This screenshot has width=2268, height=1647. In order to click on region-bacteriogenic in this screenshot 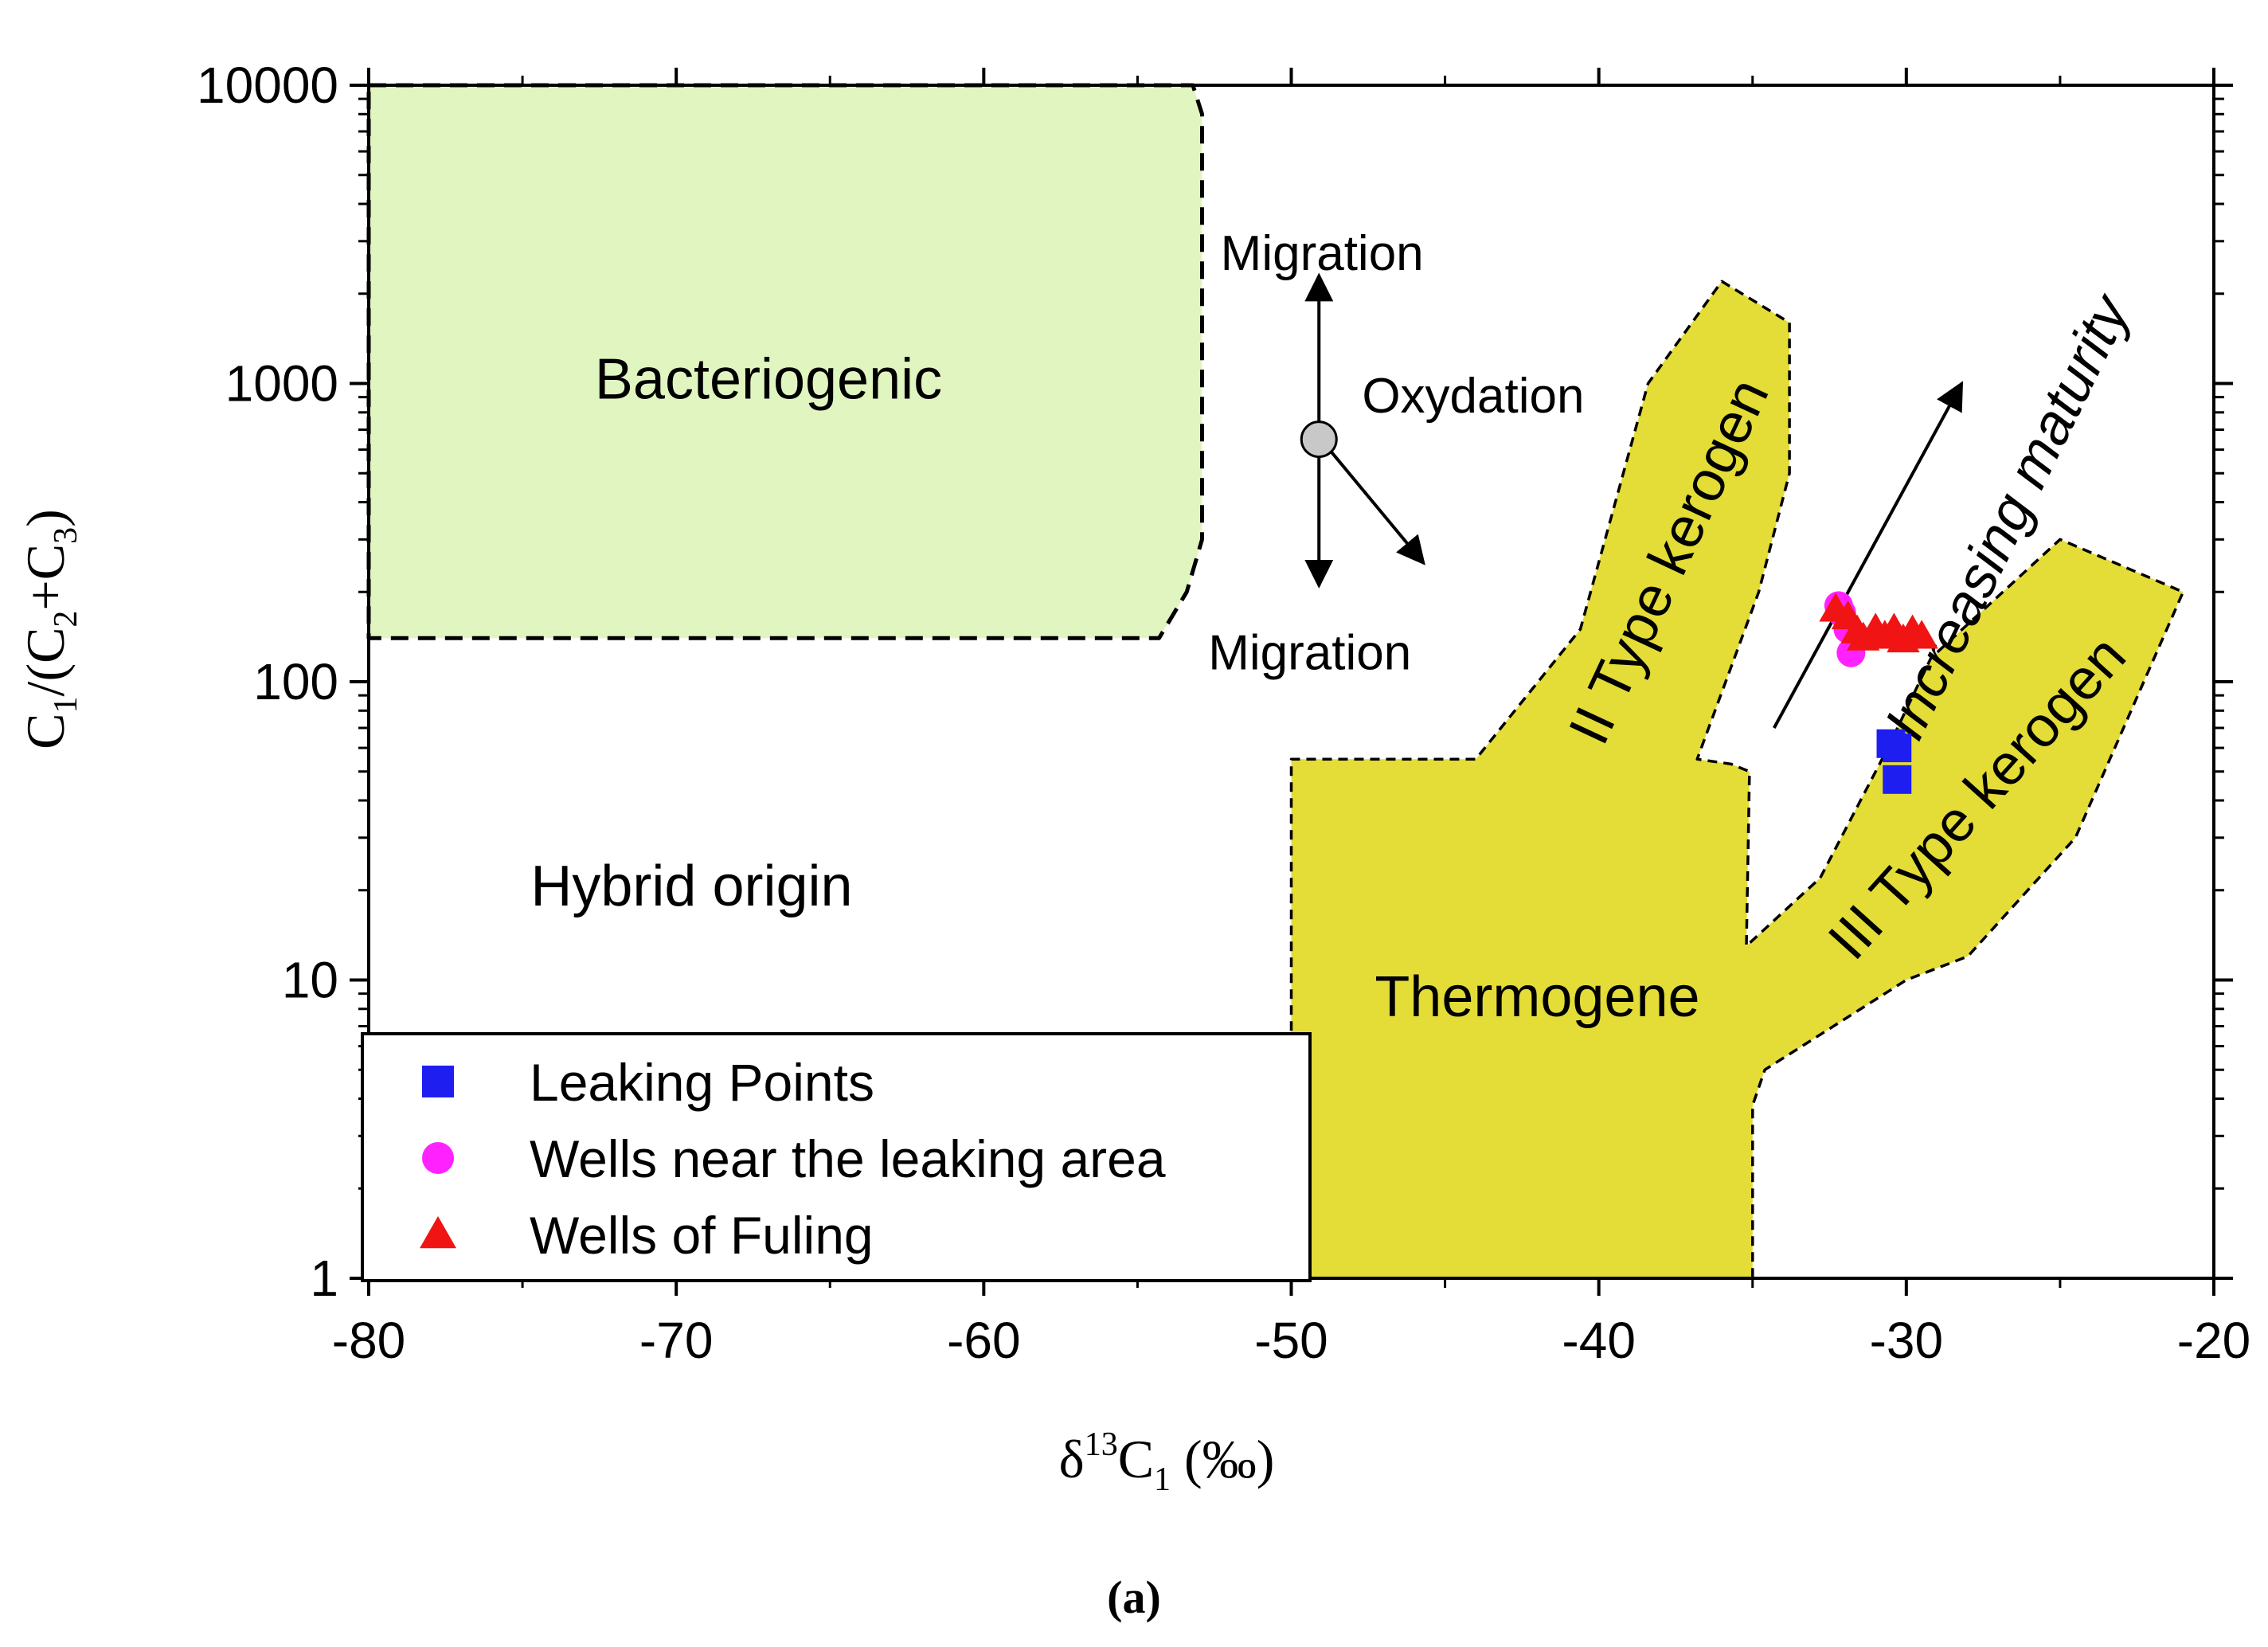, I will do `click(785, 361)`.